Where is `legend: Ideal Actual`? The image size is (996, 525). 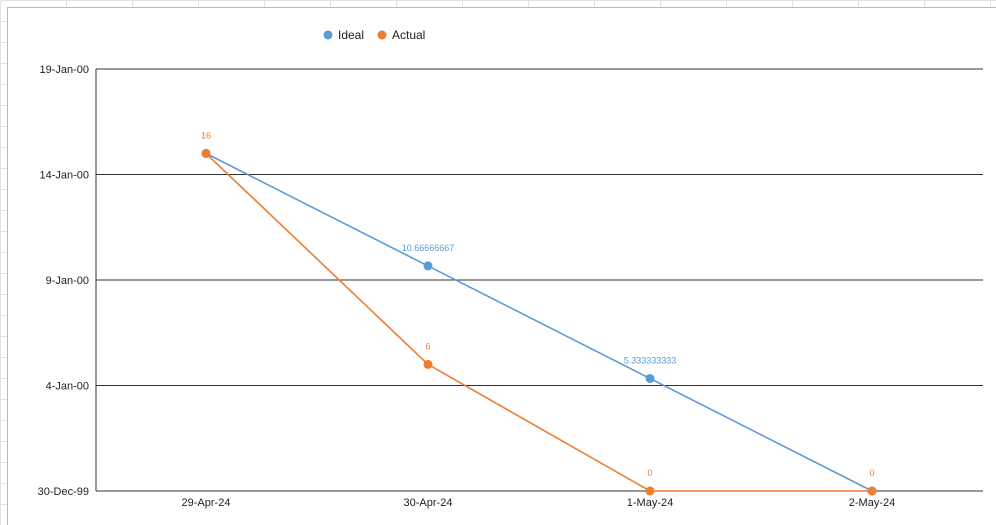 legend: Ideal Actual is located at coordinates (374, 35).